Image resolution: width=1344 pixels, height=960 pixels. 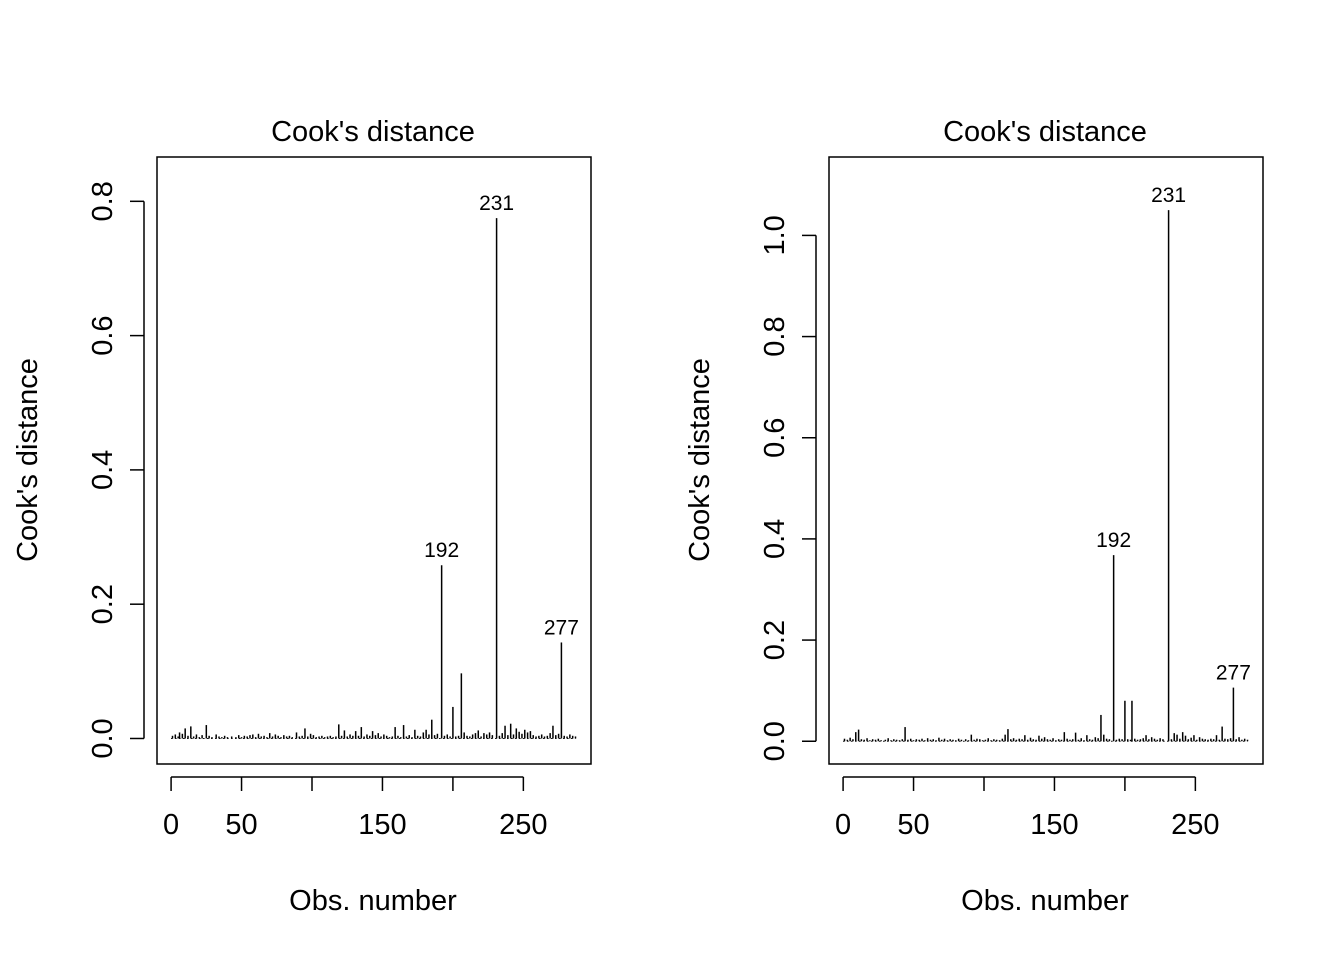 What do you see at coordinates (788, 488) in the screenshot?
I see `y-axis: 0.0 0.2 0.4 0.6 0.8 1.0` at bounding box center [788, 488].